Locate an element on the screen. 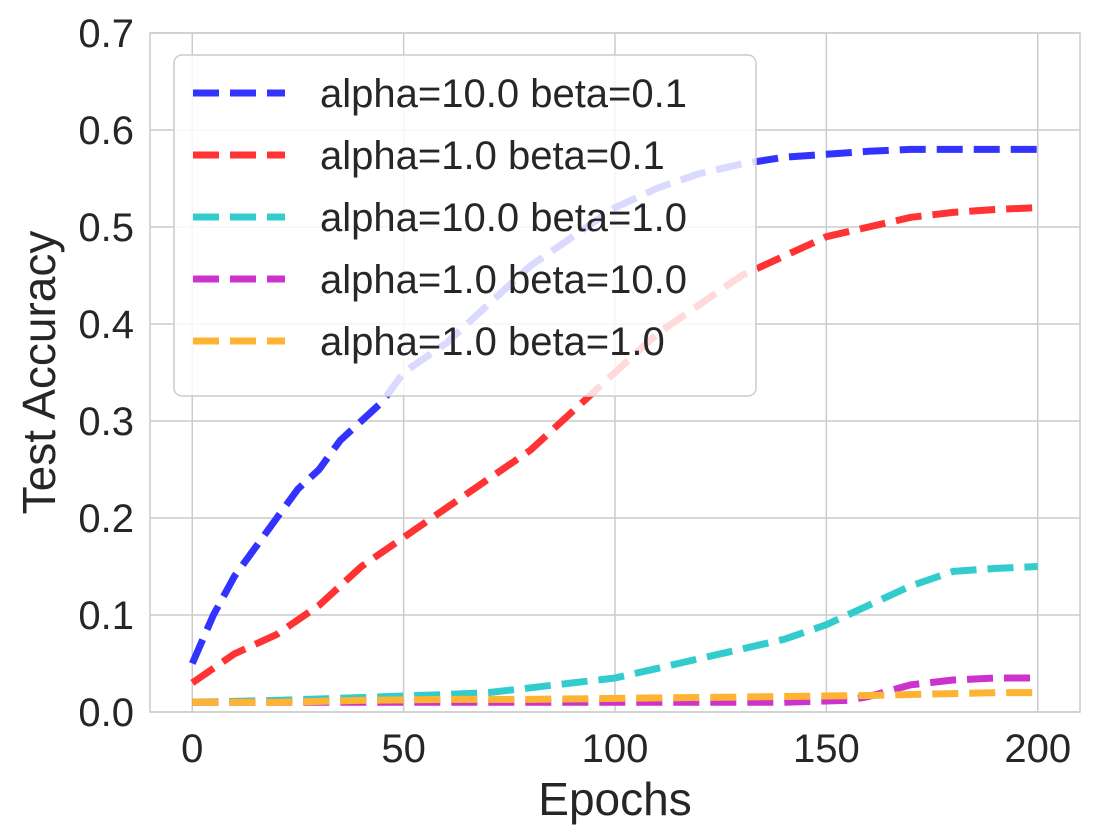  x-tick-label: 100 is located at coordinates (615, 749).